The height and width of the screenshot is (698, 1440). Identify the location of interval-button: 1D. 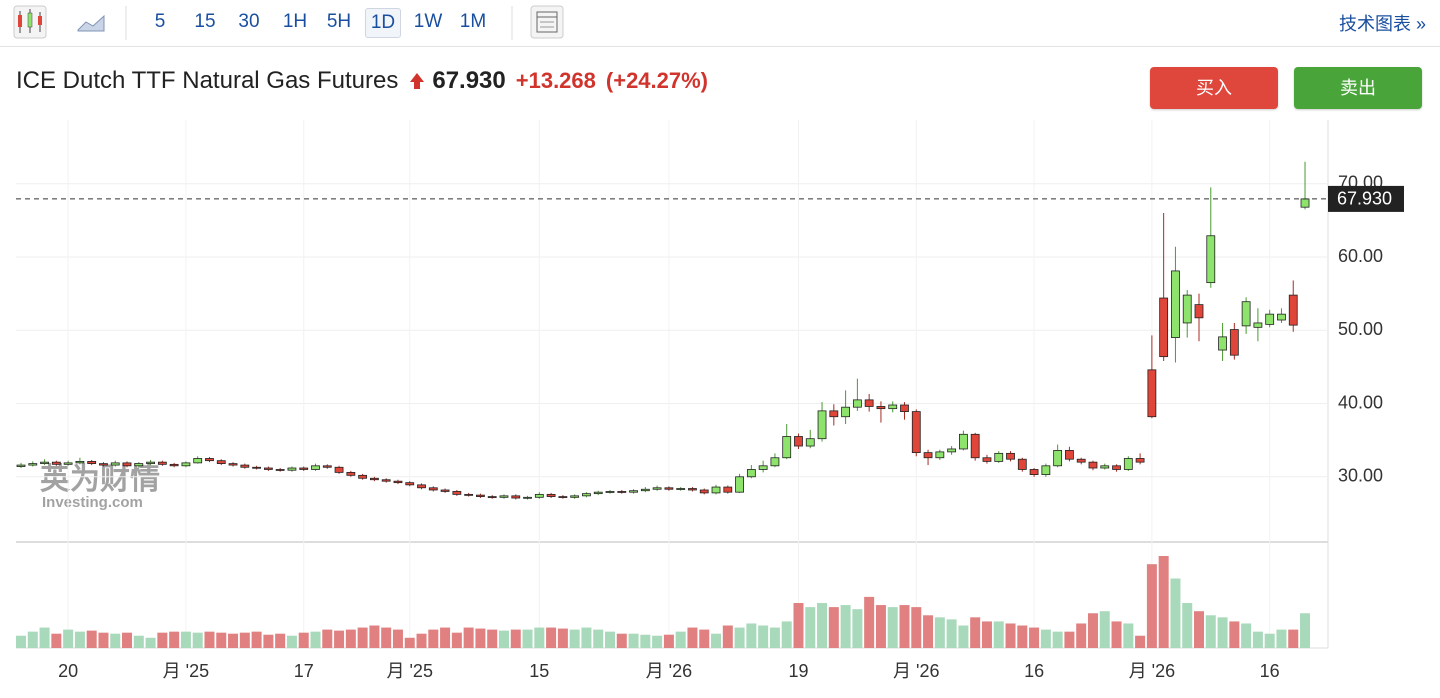
(383, 23).